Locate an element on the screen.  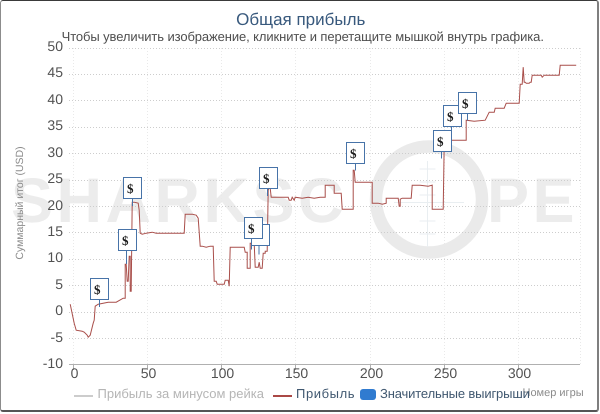
svg-text: PE is located at coordinates (532, 201).